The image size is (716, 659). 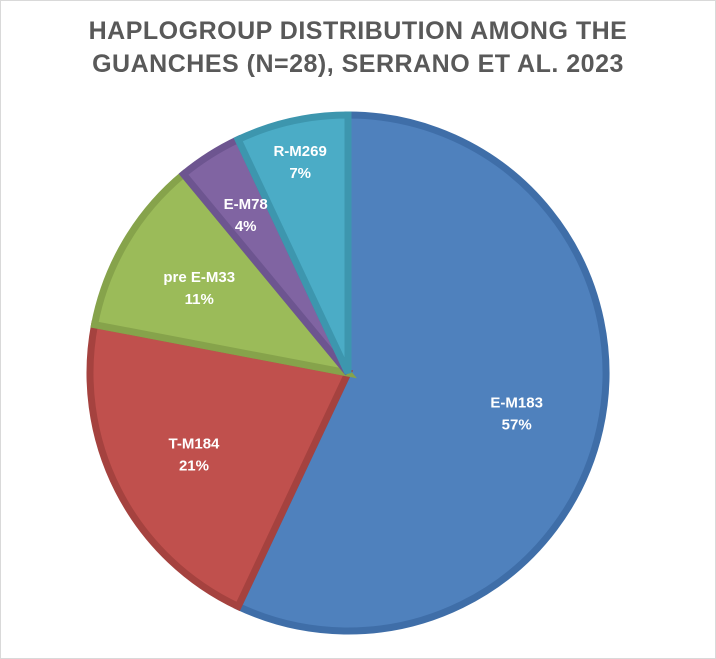 I want to click on pie-slice-r-m269, so click(x=292, y=243).